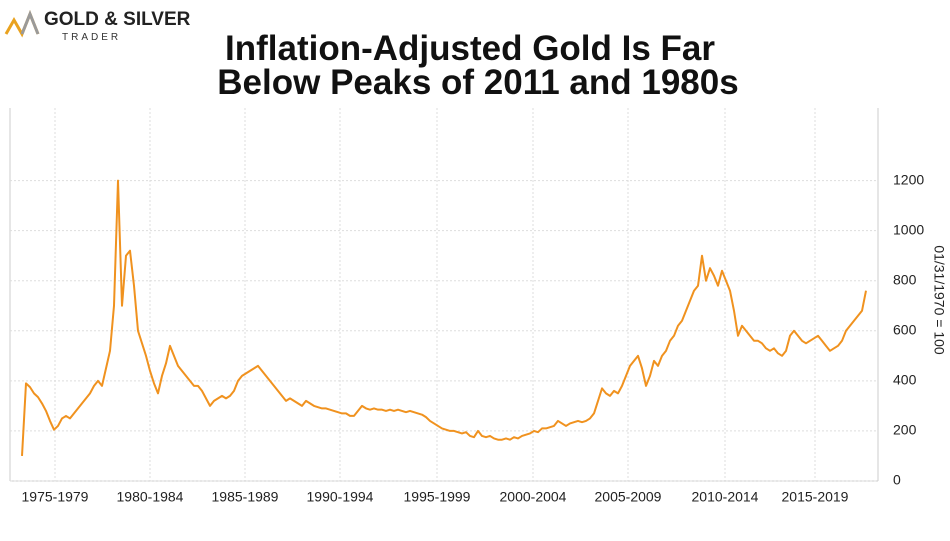 This screenshot has width=950, height=541. Describe the element at coordinates (437, 497) in the screenshot. I see `x-tick-label: 1995-1999` at that location.